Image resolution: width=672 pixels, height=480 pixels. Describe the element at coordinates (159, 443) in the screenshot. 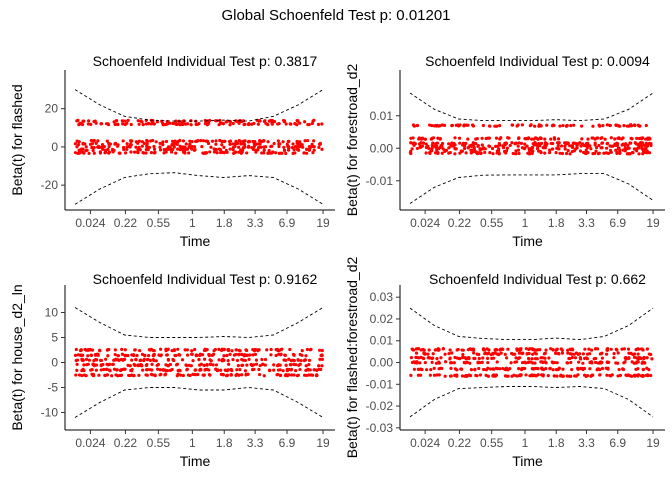

I see `x-tick-label: 0.55` at that location.